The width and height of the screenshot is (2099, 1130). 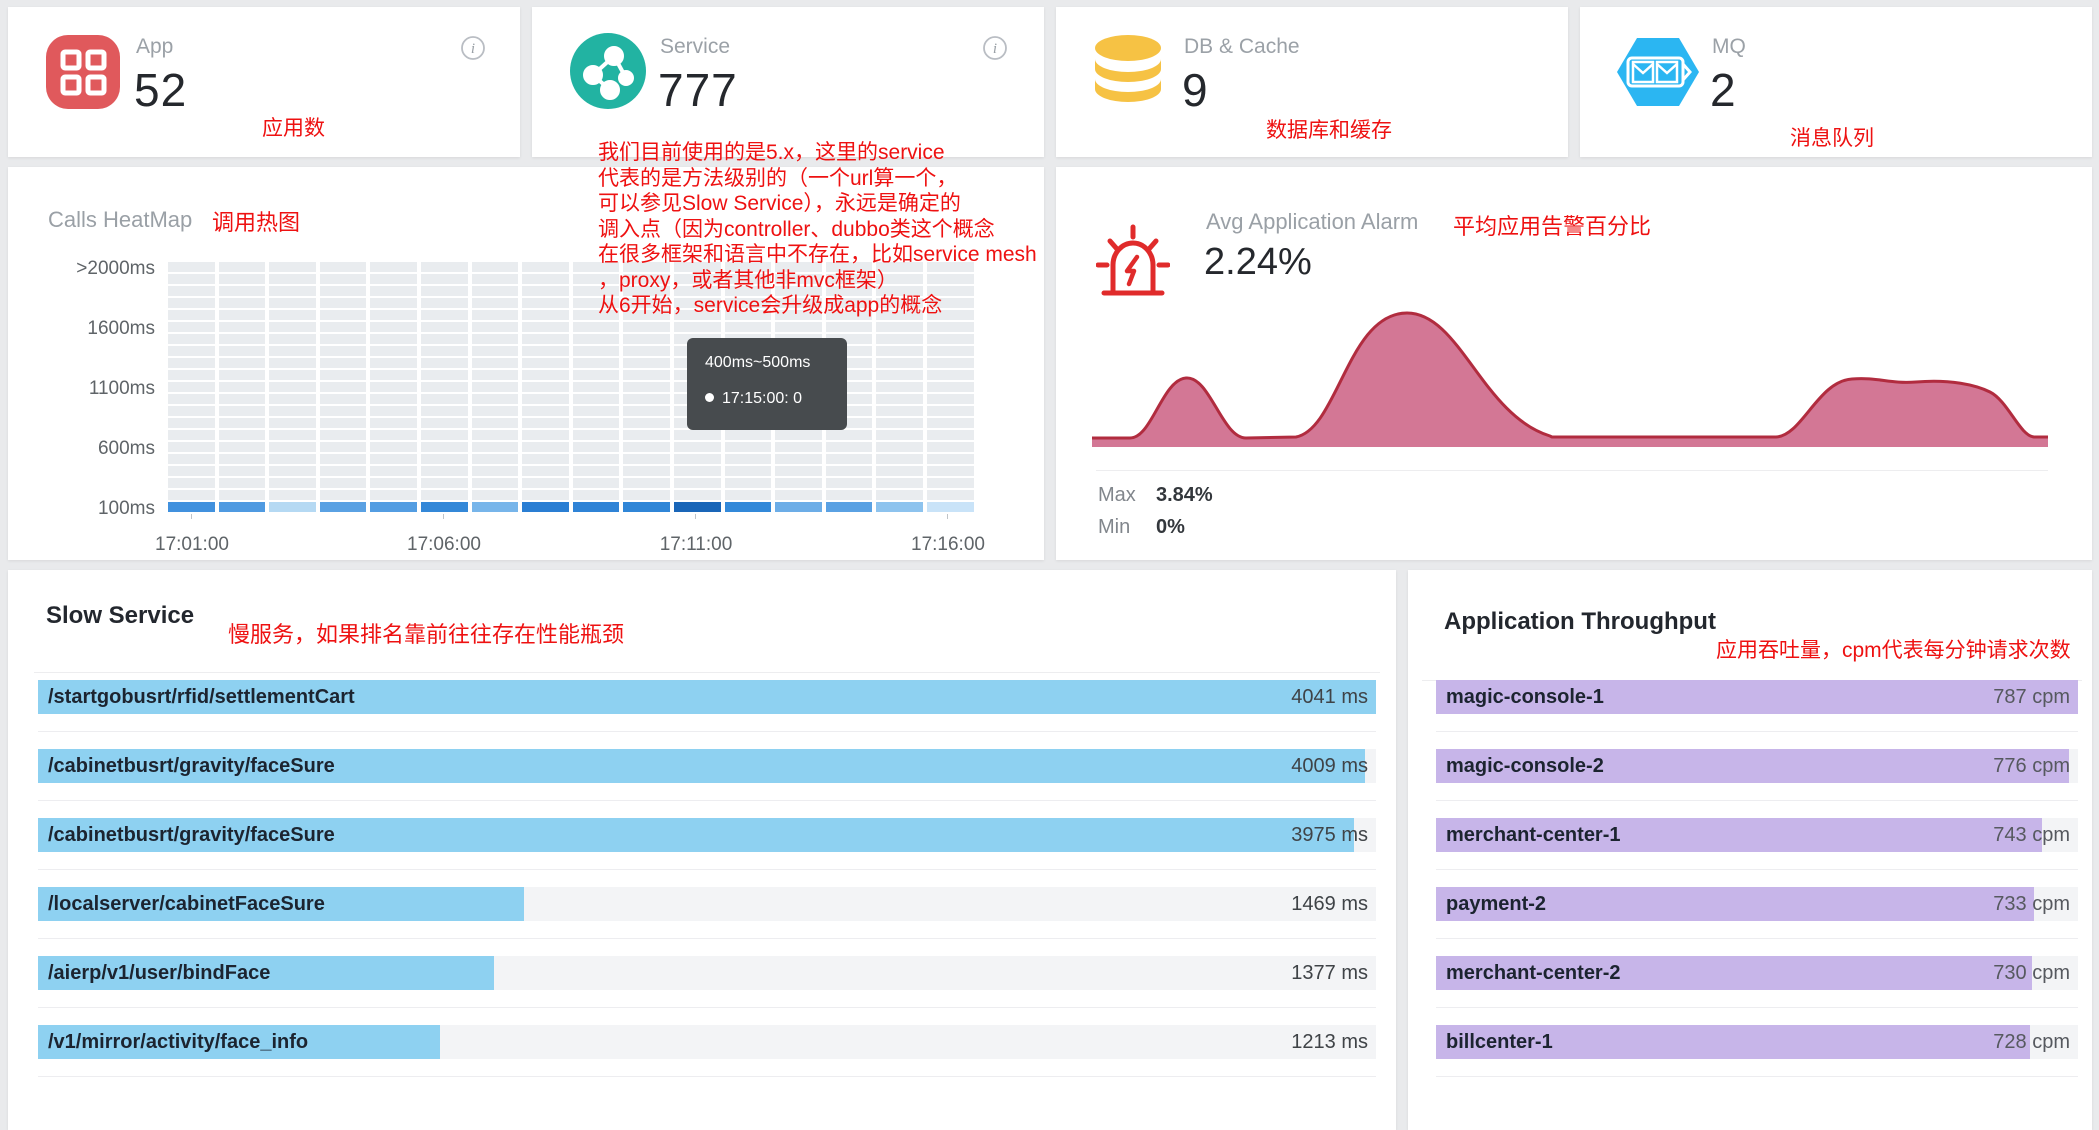 What do you see at coordinates (1757, 1042) in the screenshot?
I see `throughput-row: billcenter-1 728 cpm` at bounding box center [1757, 1042].